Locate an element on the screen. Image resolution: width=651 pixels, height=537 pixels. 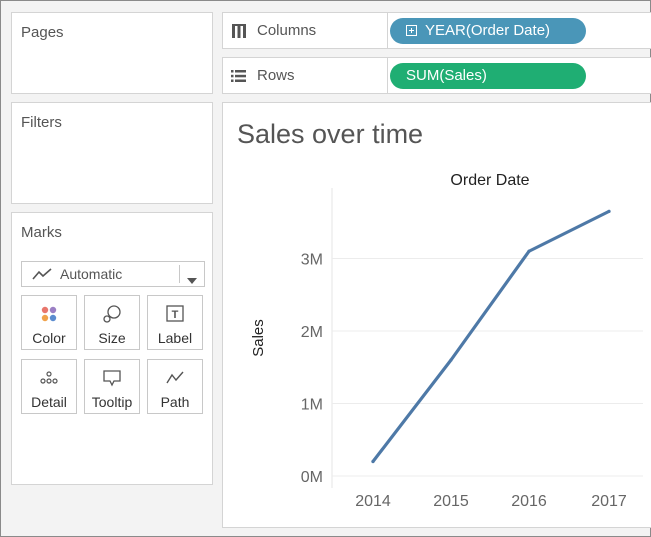
columns-shelf: Columns YEAR(Order Date) is located at coordinates (436, 30).